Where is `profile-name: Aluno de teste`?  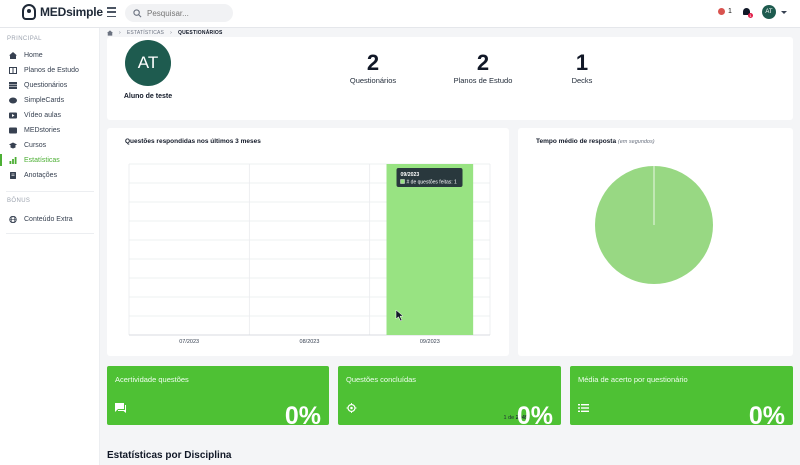
profile-name: Aluno de teste is located at coordinates (148, 96).